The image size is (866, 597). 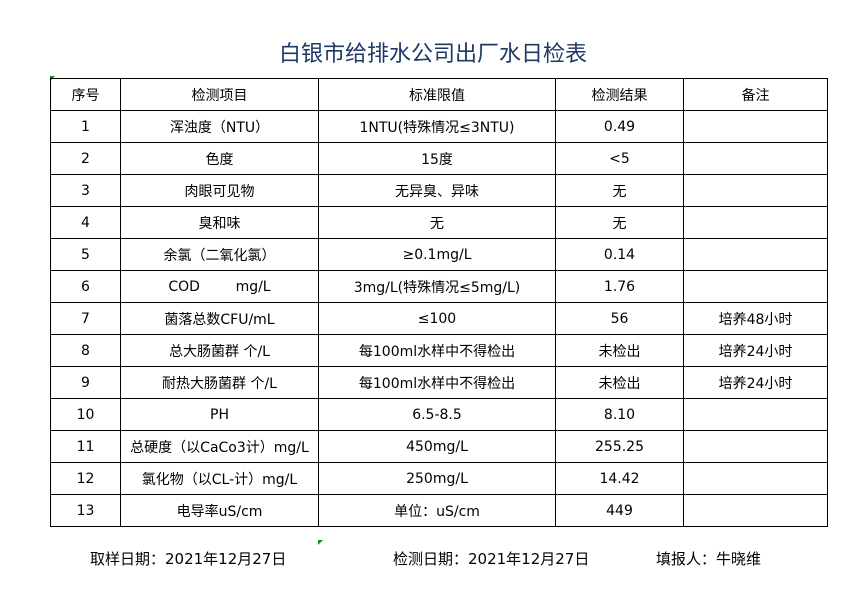 I want to click on table-row: 4 臭和味无无, so click(x=439, y=222).